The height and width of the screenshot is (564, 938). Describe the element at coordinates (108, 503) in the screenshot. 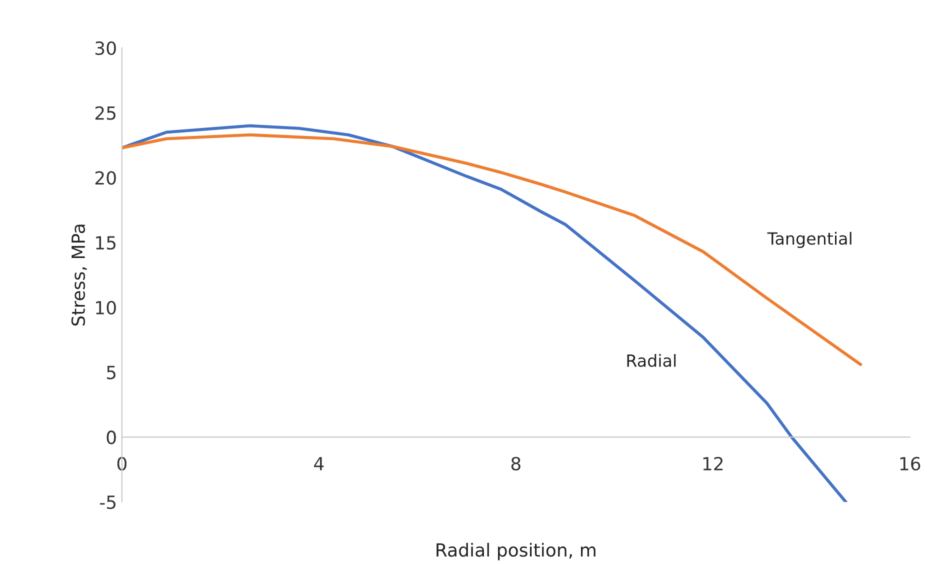

I see `y-tick-label: -5` at that location.